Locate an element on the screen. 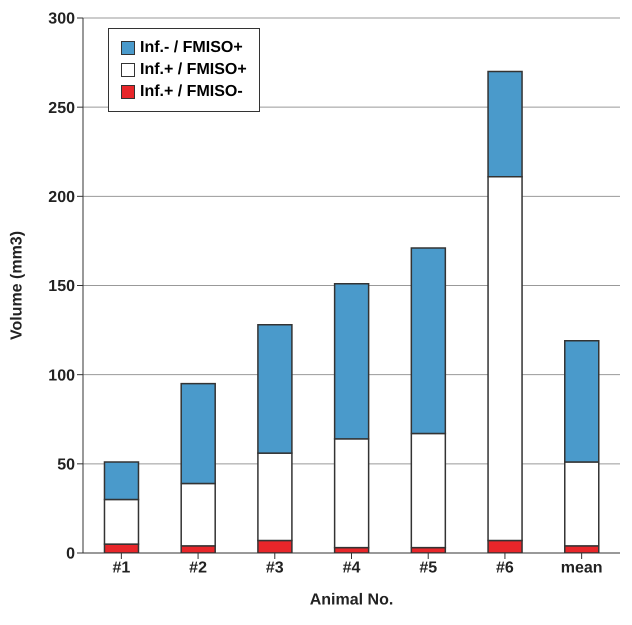 This screenshot has height=625, width=632. legend-label: Inf.+ / FMISO+ is located at coordinates (193, 70).